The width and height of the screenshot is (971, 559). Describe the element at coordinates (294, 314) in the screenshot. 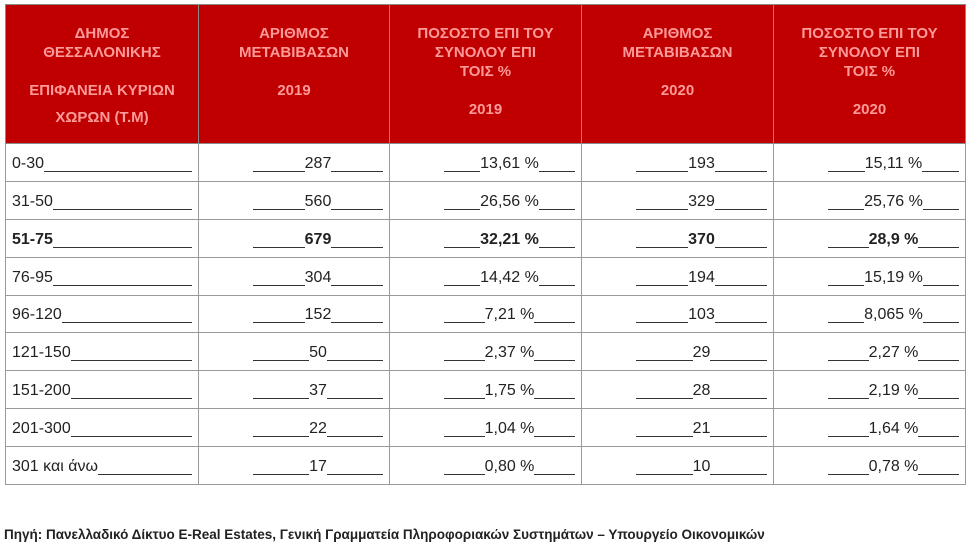

I see `cell-transfers-2019: 152` at that location.